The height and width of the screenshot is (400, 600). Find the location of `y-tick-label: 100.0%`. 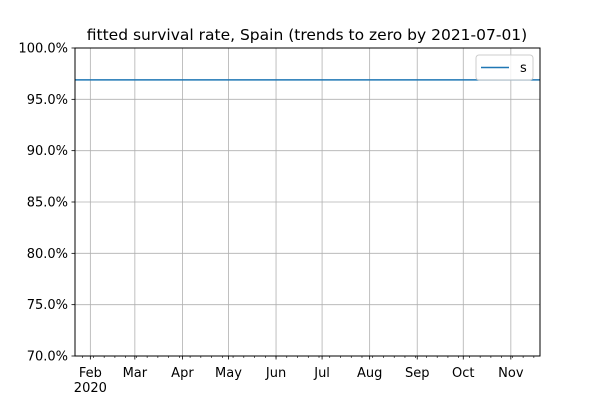

y-tick-label: 100.0% is located at coordinates (43, 49).